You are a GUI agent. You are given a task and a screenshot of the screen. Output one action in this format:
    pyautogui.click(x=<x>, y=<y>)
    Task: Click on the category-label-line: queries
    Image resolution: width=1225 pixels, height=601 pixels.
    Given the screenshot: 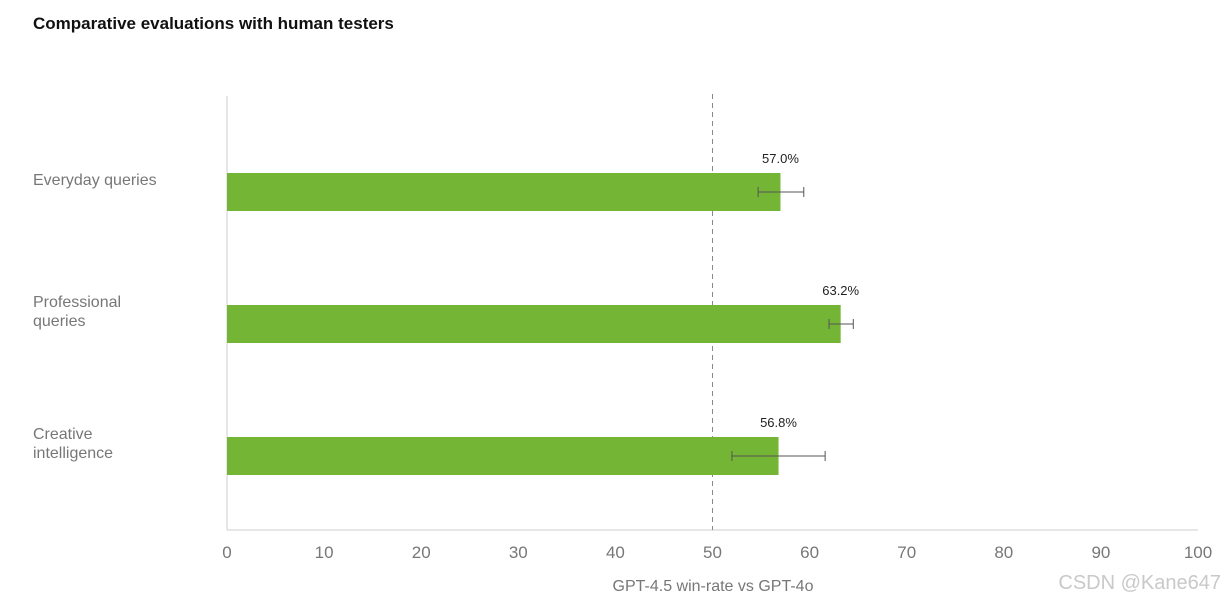 What is the action you would take?
    pyautogui.click(x=59, y=321)
    